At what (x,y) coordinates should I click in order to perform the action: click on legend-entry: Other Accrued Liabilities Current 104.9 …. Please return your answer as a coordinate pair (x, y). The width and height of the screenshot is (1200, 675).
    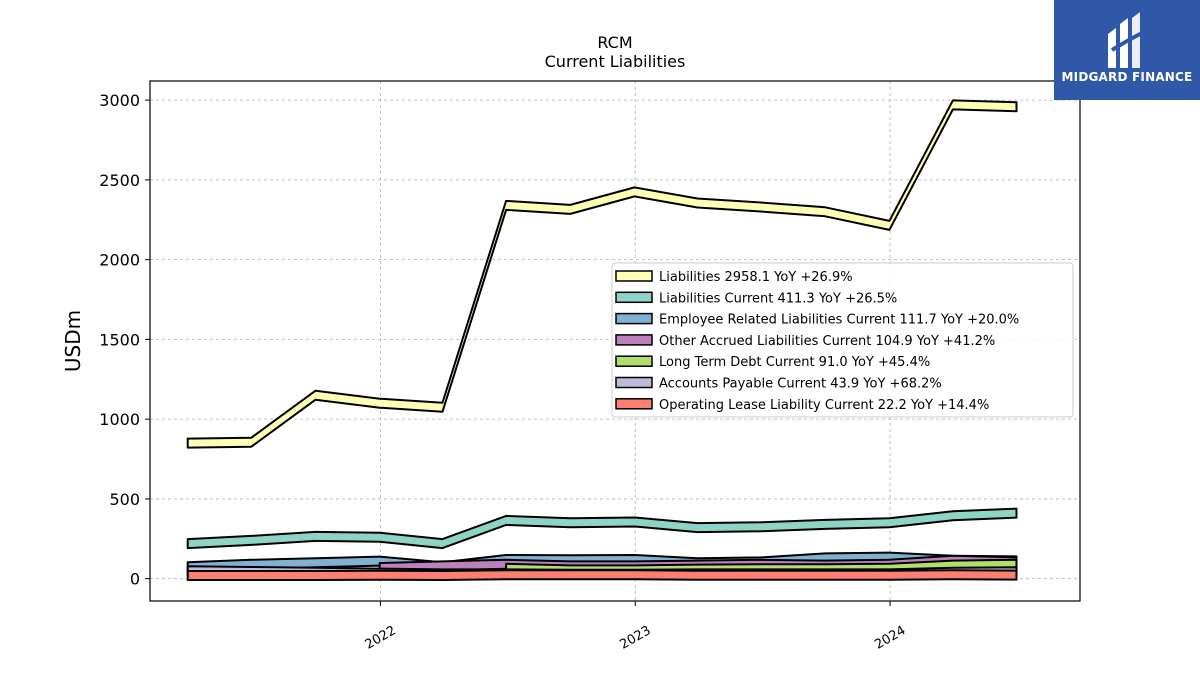
    Looking at the image, I should click on (827, 341).